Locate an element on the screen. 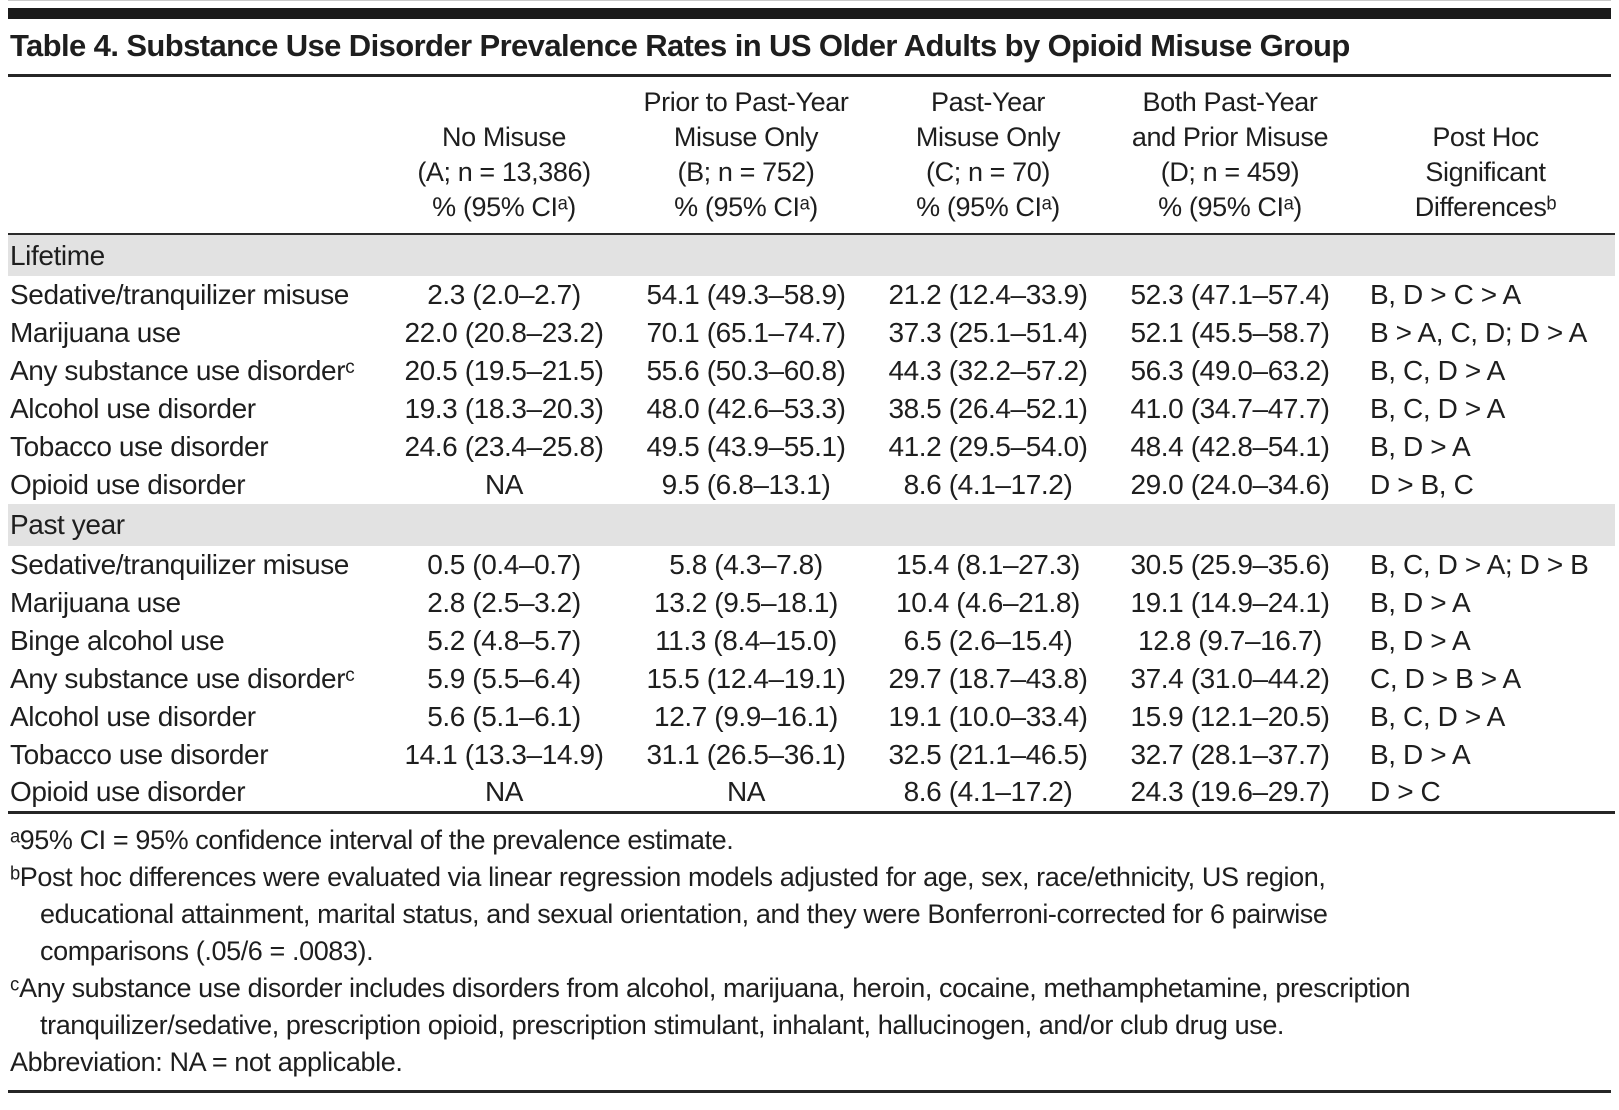 The height and width of the screenshot is (1110, 1619). post-hoc-cell: B, C, D > A; D > B is located at coordinates (1479, 564).